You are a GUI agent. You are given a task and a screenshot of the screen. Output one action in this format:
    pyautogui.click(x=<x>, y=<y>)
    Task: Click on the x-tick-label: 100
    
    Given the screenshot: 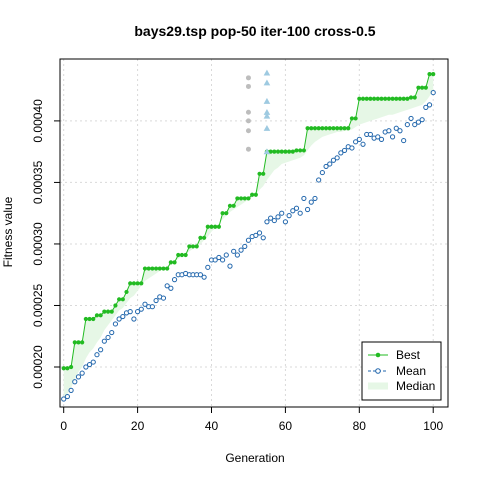 What is the action you would take?
    pyautogui.click(x=433, y=426)
    